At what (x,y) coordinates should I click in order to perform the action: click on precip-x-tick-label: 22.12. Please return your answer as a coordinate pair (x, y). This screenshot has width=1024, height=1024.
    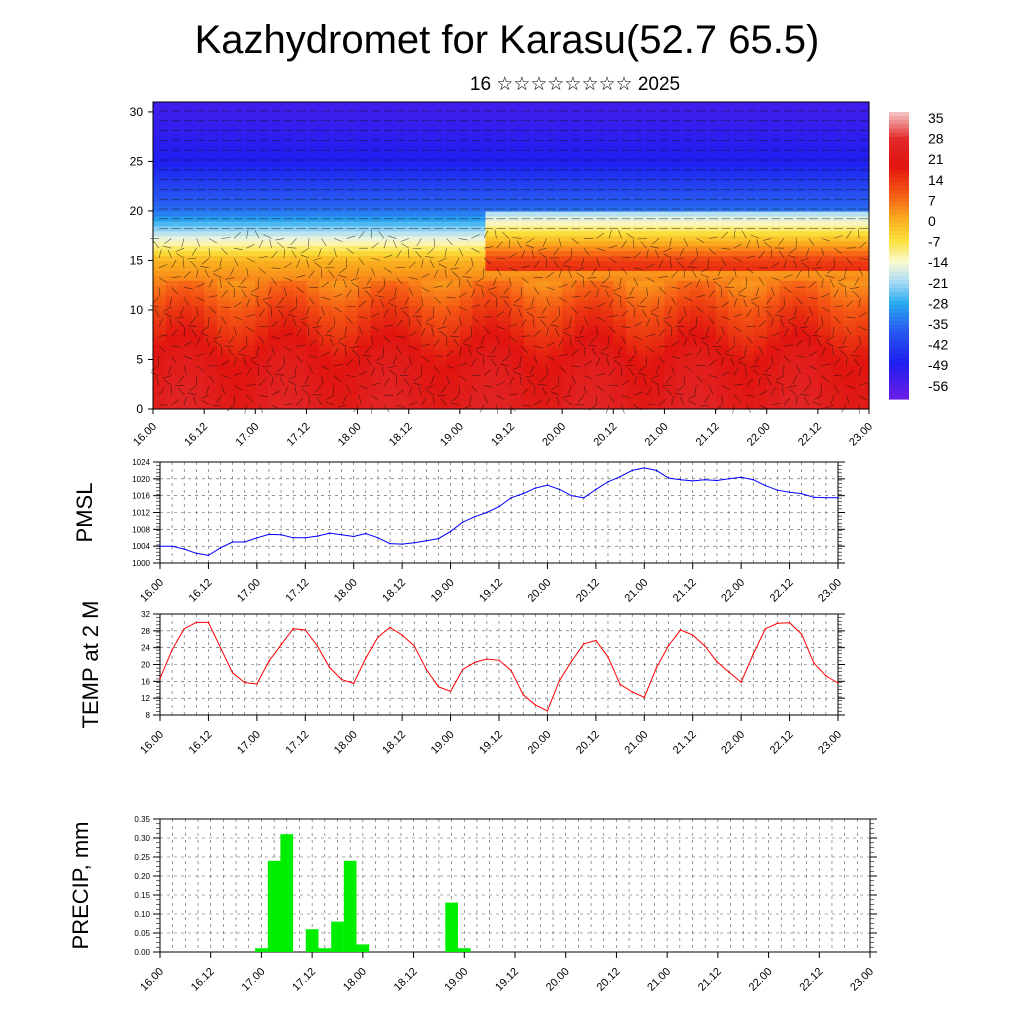
    Looking at the image, I should click on (811, 980).